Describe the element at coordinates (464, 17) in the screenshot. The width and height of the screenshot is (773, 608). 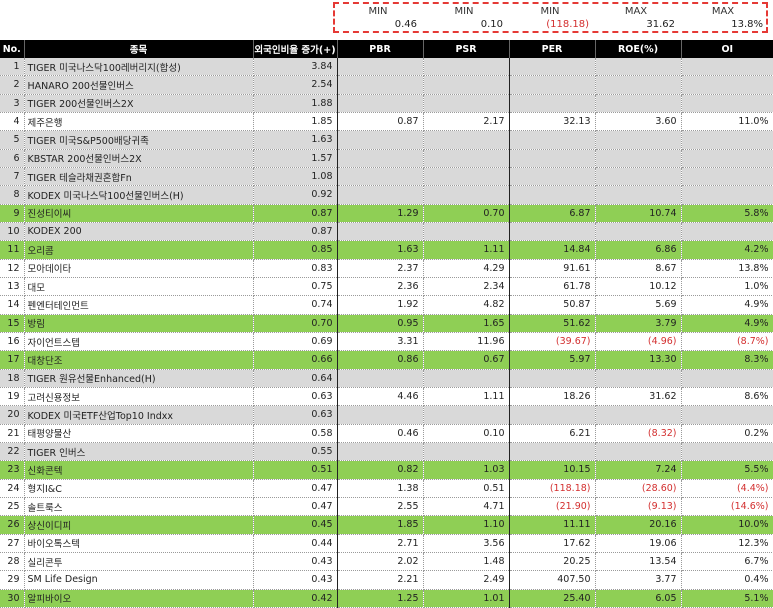
I see `summary-col-2: MIN 0.10` at that location.